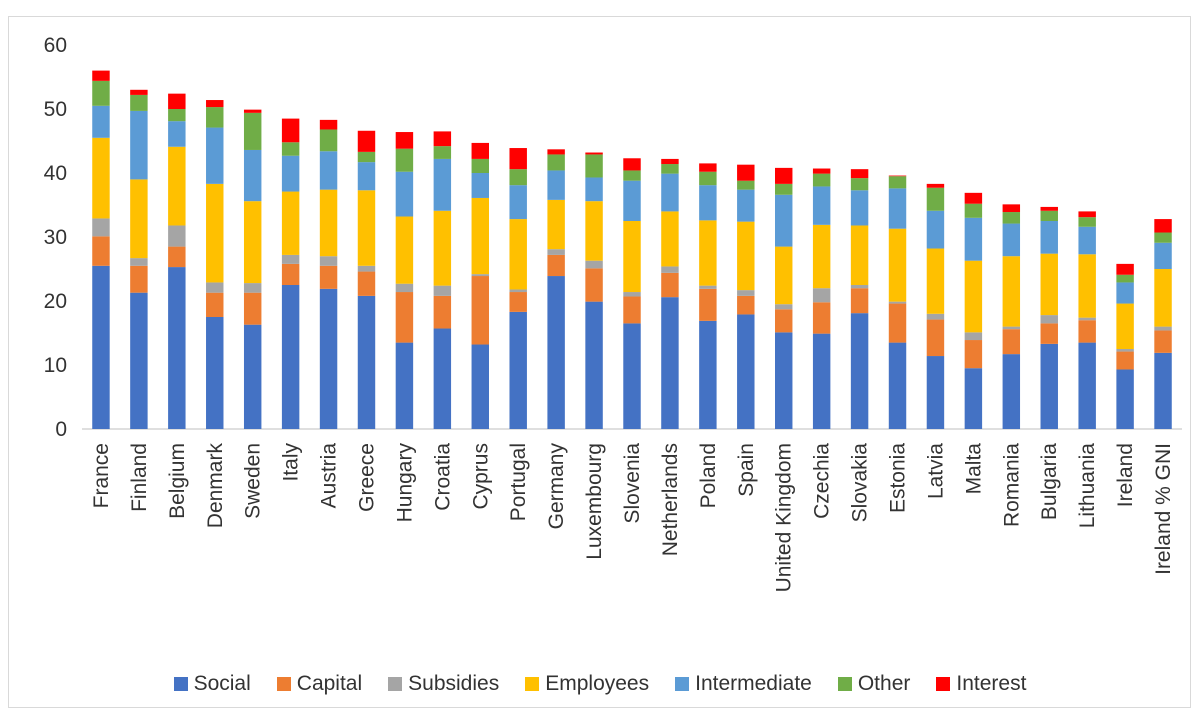  I want to click on x-tick-label: Hungary, so click(404, 483).